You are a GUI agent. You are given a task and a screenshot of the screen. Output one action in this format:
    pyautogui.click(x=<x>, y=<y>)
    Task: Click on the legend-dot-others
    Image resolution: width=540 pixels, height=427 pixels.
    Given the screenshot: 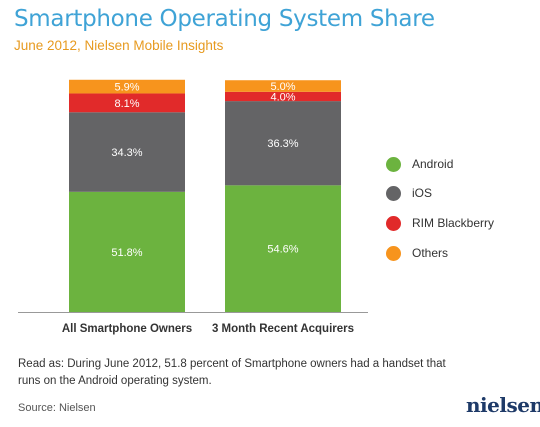 What is the action you would take?
    pyautogui.click(x=393, y=253)
    